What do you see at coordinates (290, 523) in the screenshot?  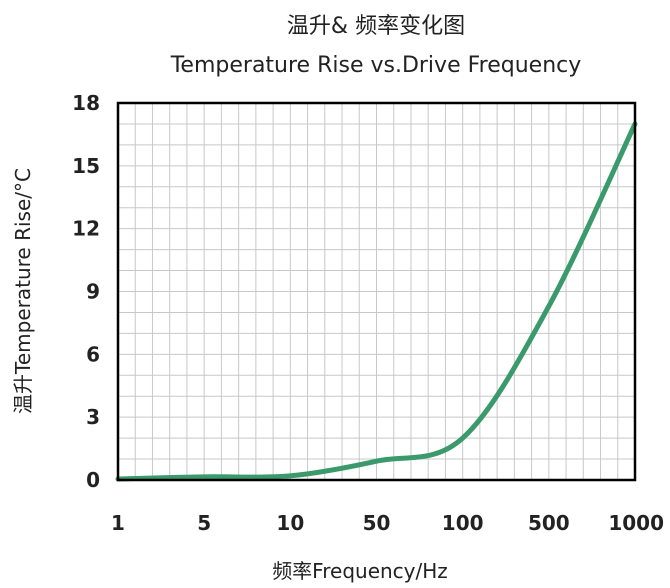 I see `x-tick-label: 10` at bounding box center [290, 523].